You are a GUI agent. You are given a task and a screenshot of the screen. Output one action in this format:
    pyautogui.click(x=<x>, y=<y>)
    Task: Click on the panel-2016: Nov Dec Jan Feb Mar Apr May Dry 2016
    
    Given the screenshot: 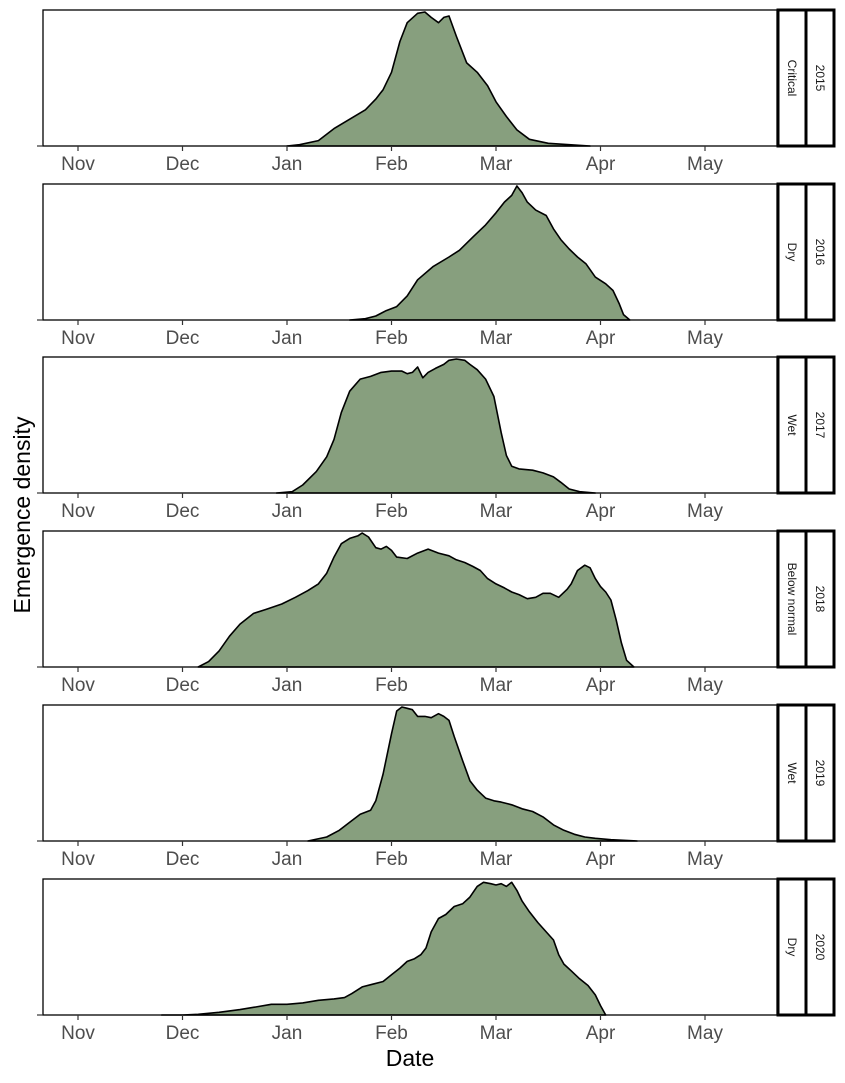 What is the action you would take?
    pyautogui.click(x=436, y=265)
    